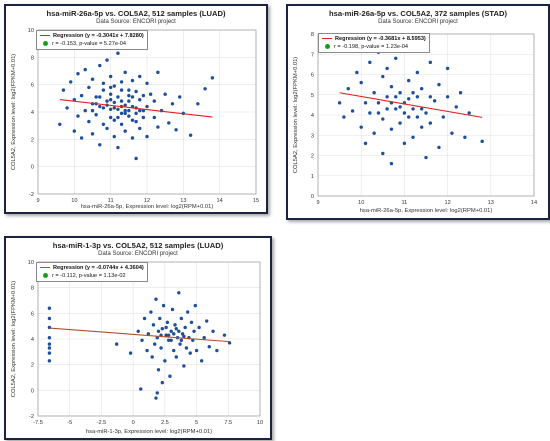 Image resolution: width=550 pixels, height=441 pixels. Describe the element at coordinates (312, 35) in the screenshot. I see `y-tick-label: 8` at that location.